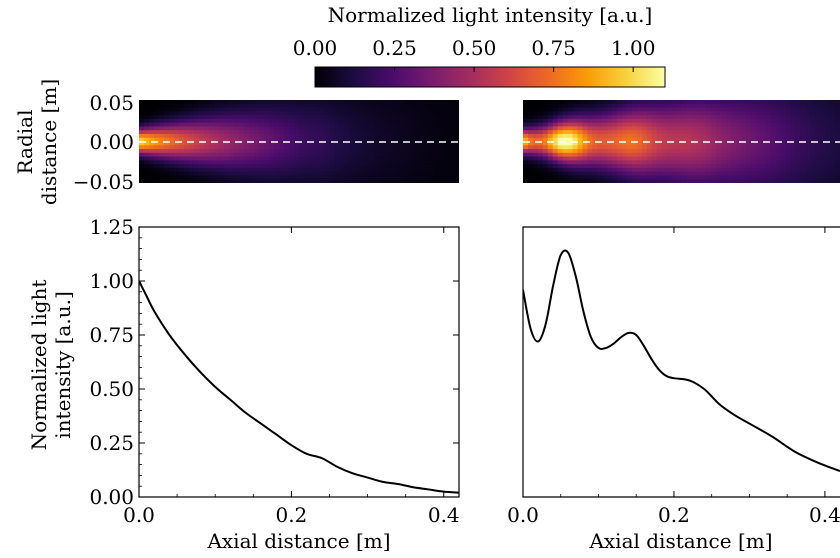 The image size is (840, 558). What do you see at coordinates (553, 48) in the screenshot?
I see `colorbar-tick-label: 0.75` at bounding box center [553, 48].